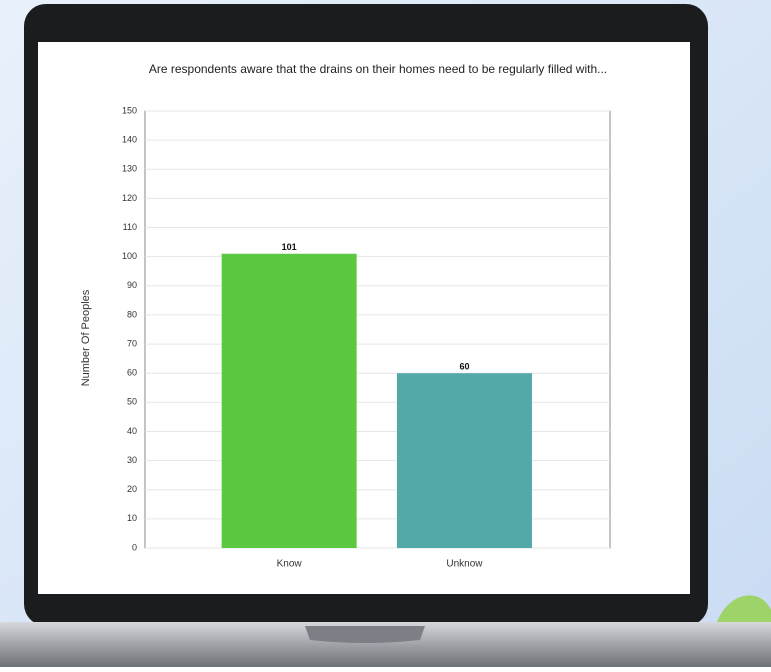 This screenshot has width=771, height=672. What do you see at coordinates (132, 489) in the screenshot?
I see `y-tick-label: 20` at bounding box center [132, 489].